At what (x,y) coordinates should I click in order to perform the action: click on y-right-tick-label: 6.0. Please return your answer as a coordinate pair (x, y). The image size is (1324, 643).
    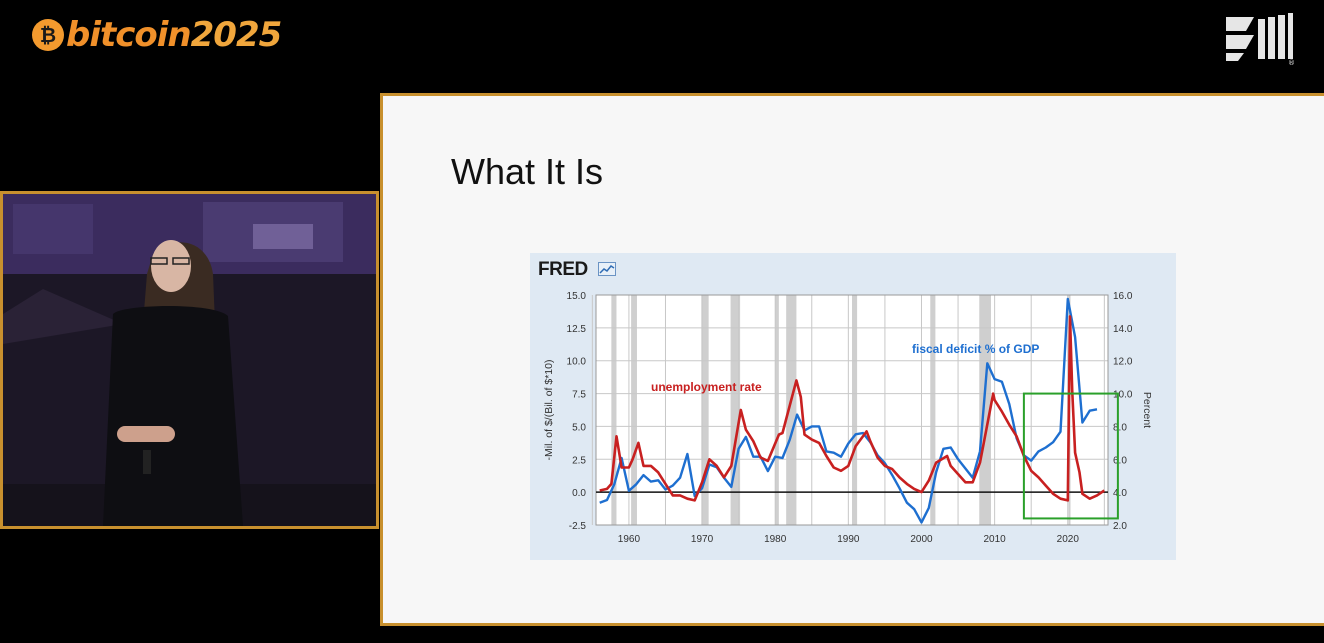
    Looking at the image, I should click on (1120, 460).